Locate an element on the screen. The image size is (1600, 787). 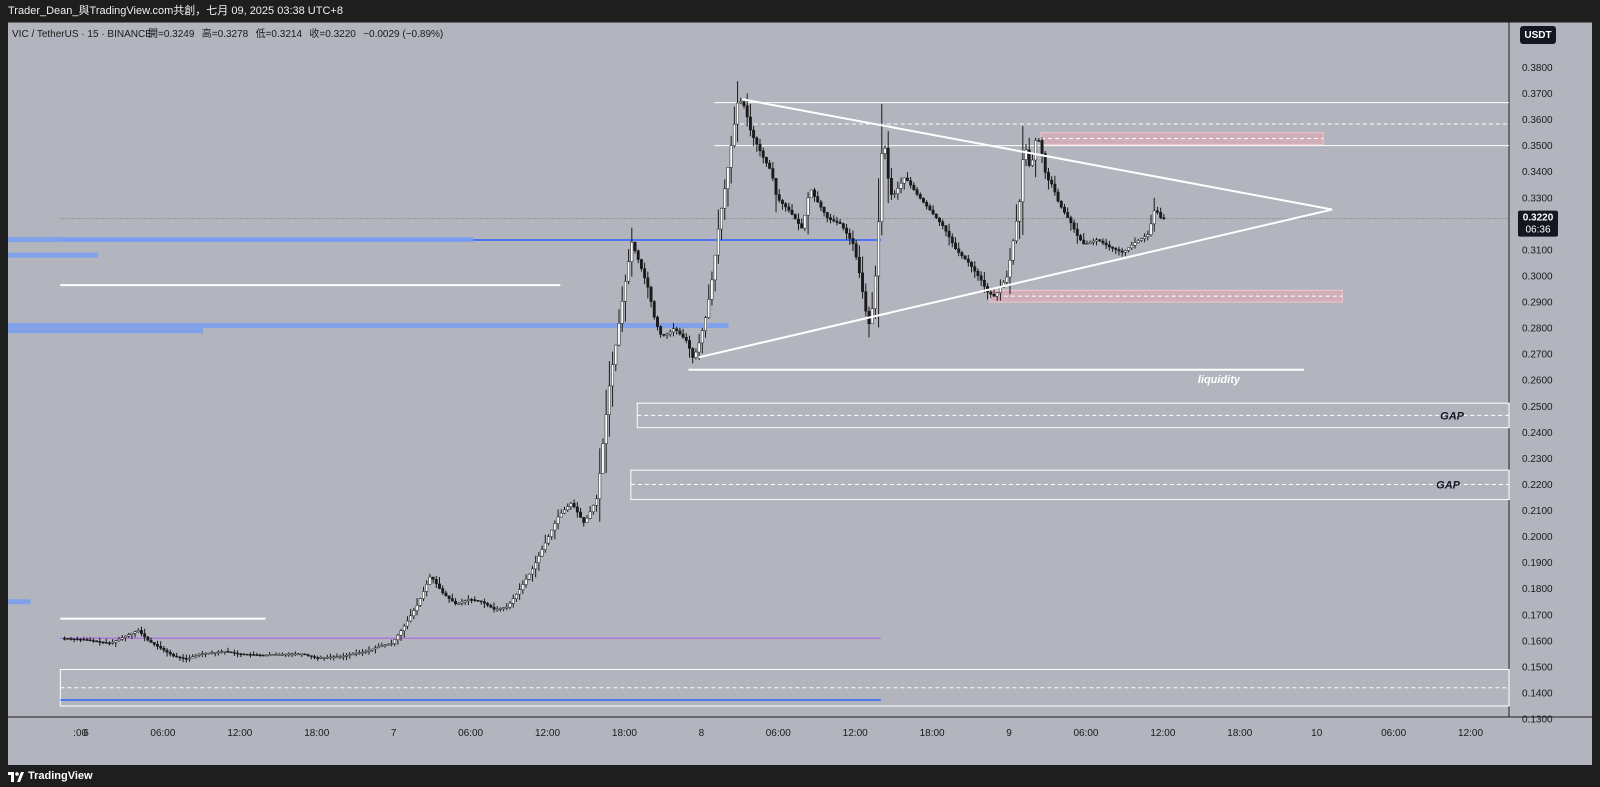
triangle-drawing is located at coordinates (1015, 228).